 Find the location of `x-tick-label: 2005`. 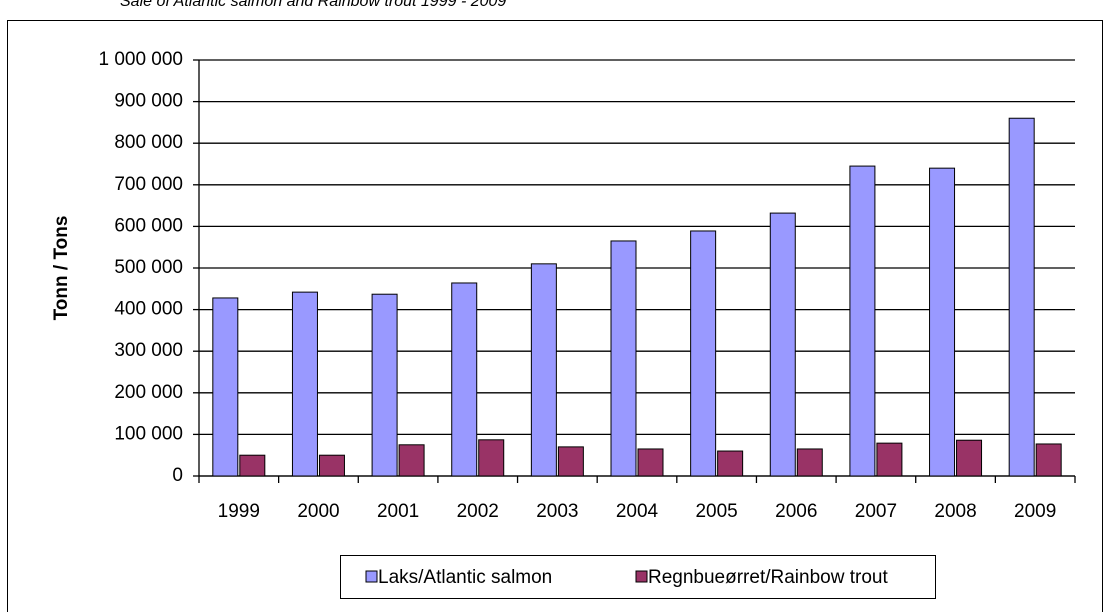

x-tick-label: 2005 is located at coordinates (716, 511).